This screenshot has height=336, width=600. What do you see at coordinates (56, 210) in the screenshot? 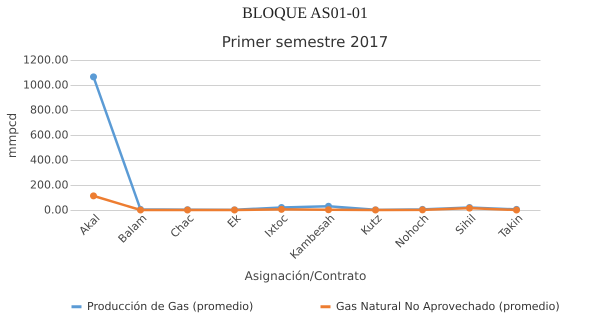
I see `y-tick-label: 0.00` at bounding box center [56, 210].